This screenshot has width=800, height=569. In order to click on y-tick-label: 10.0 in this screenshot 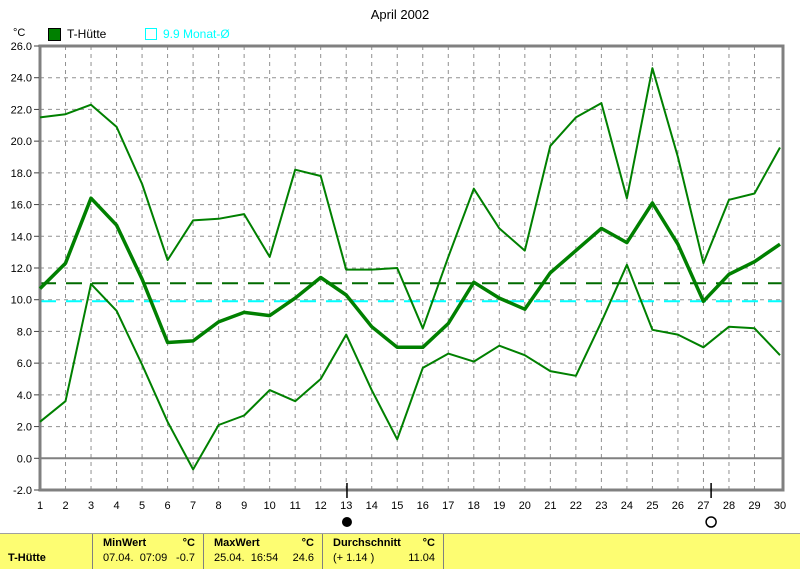, I will do `click(21, 301)`.